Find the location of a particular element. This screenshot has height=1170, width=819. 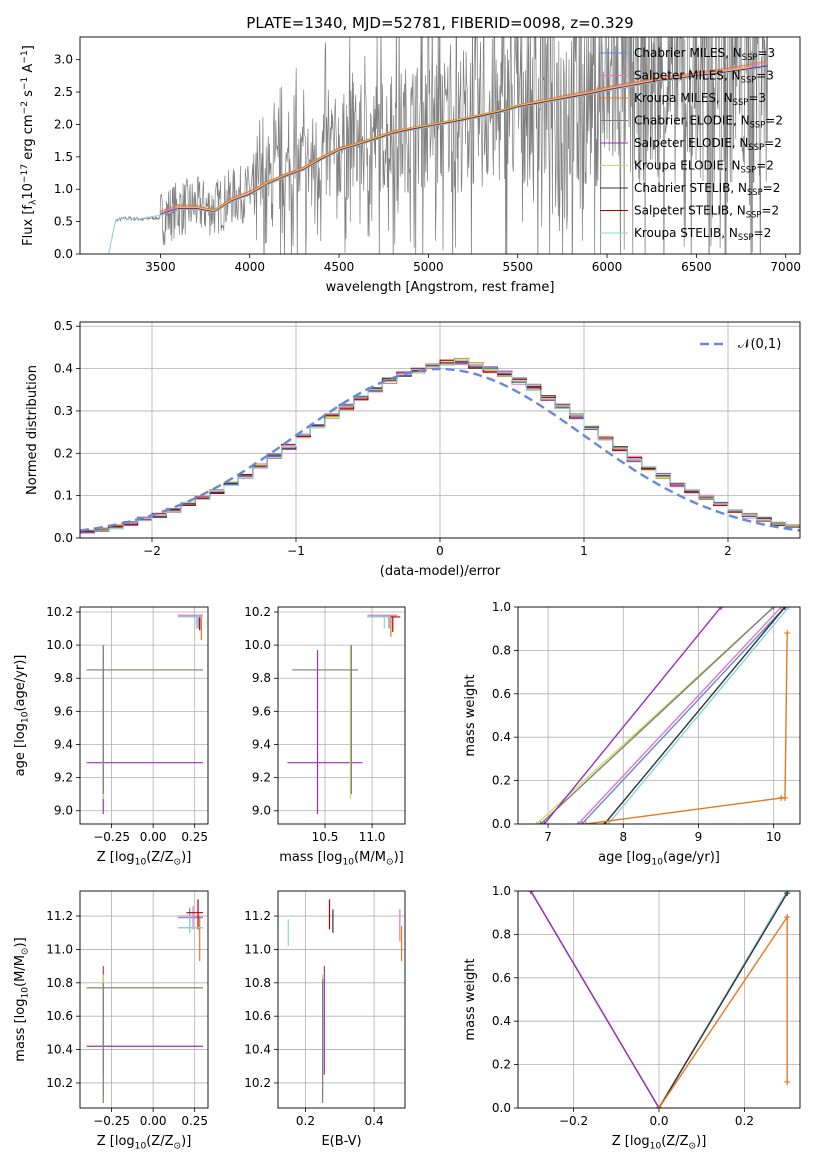

x-axis-label: E(B-V) is located at coordinates (341, 1141).